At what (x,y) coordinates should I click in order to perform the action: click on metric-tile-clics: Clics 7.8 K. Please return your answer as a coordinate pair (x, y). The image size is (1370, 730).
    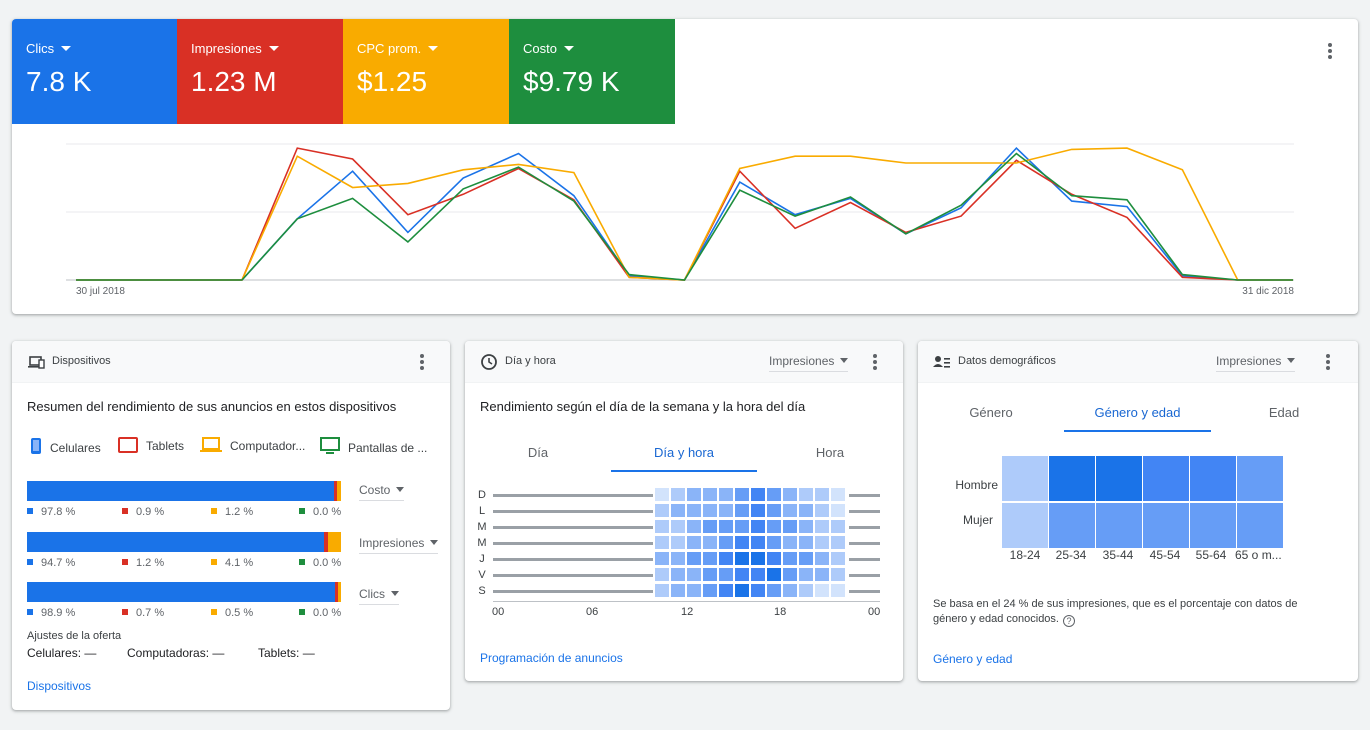
    Looking at the image, I should click on (95, 71).